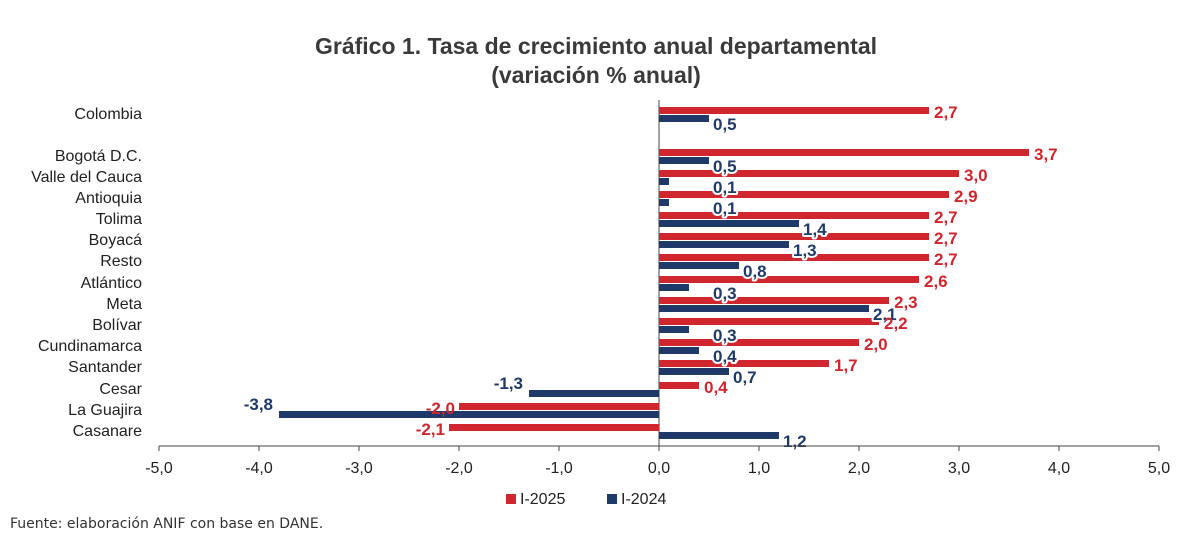  I want to click on category-label: Meta, so click(124, 304).